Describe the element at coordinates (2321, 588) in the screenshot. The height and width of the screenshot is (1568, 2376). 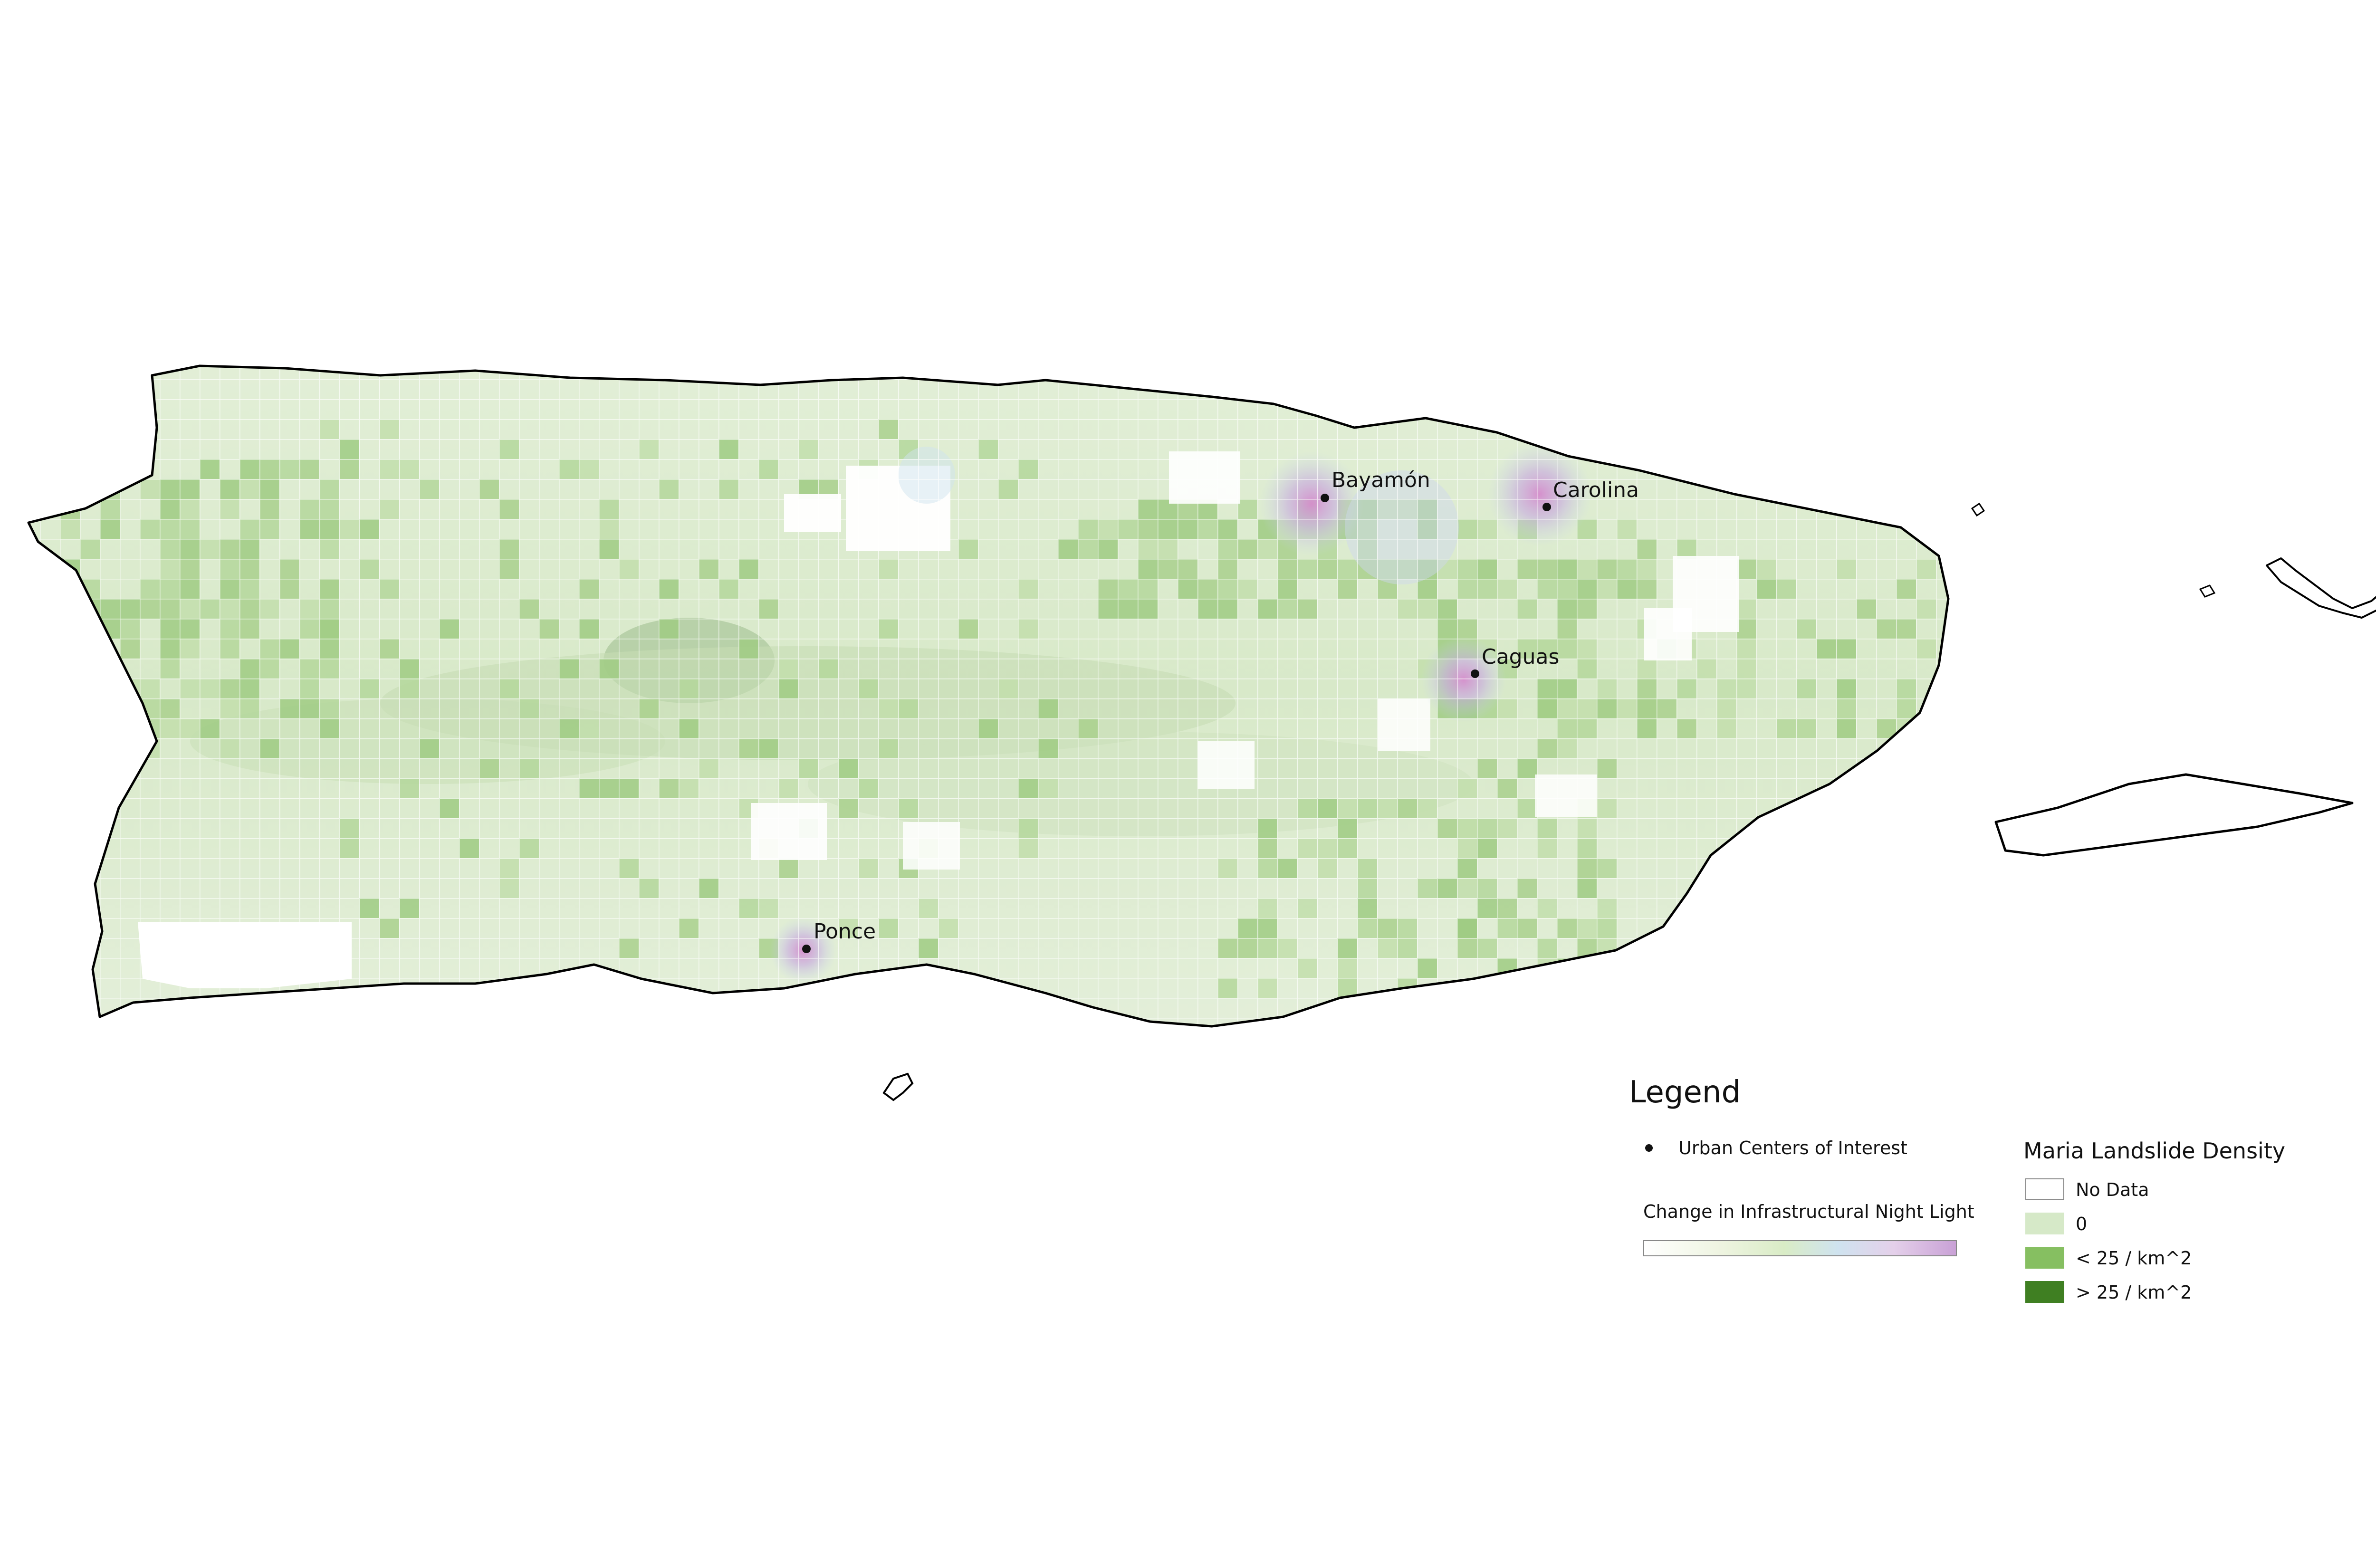
I see `culebra-island` at that location.